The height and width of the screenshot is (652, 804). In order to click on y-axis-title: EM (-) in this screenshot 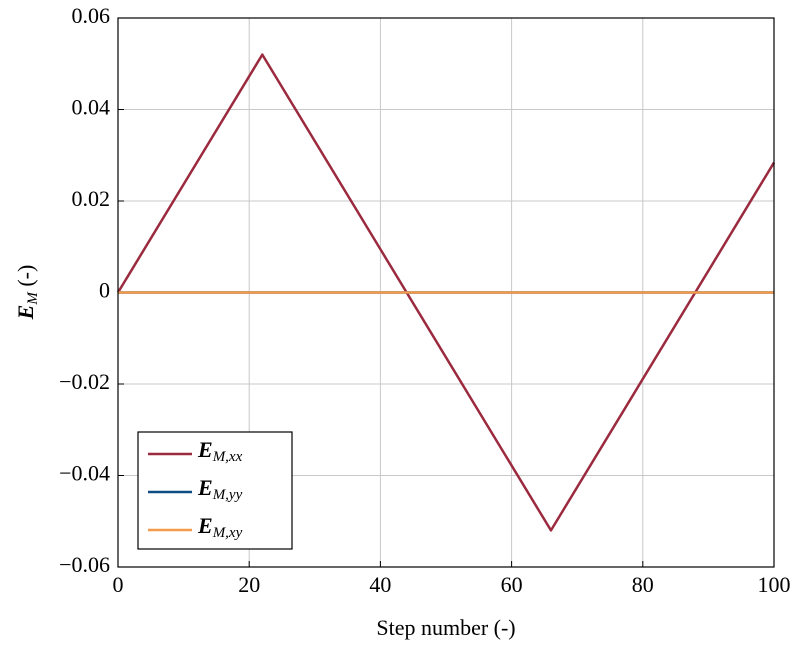, I will do `click(27, 293)`.